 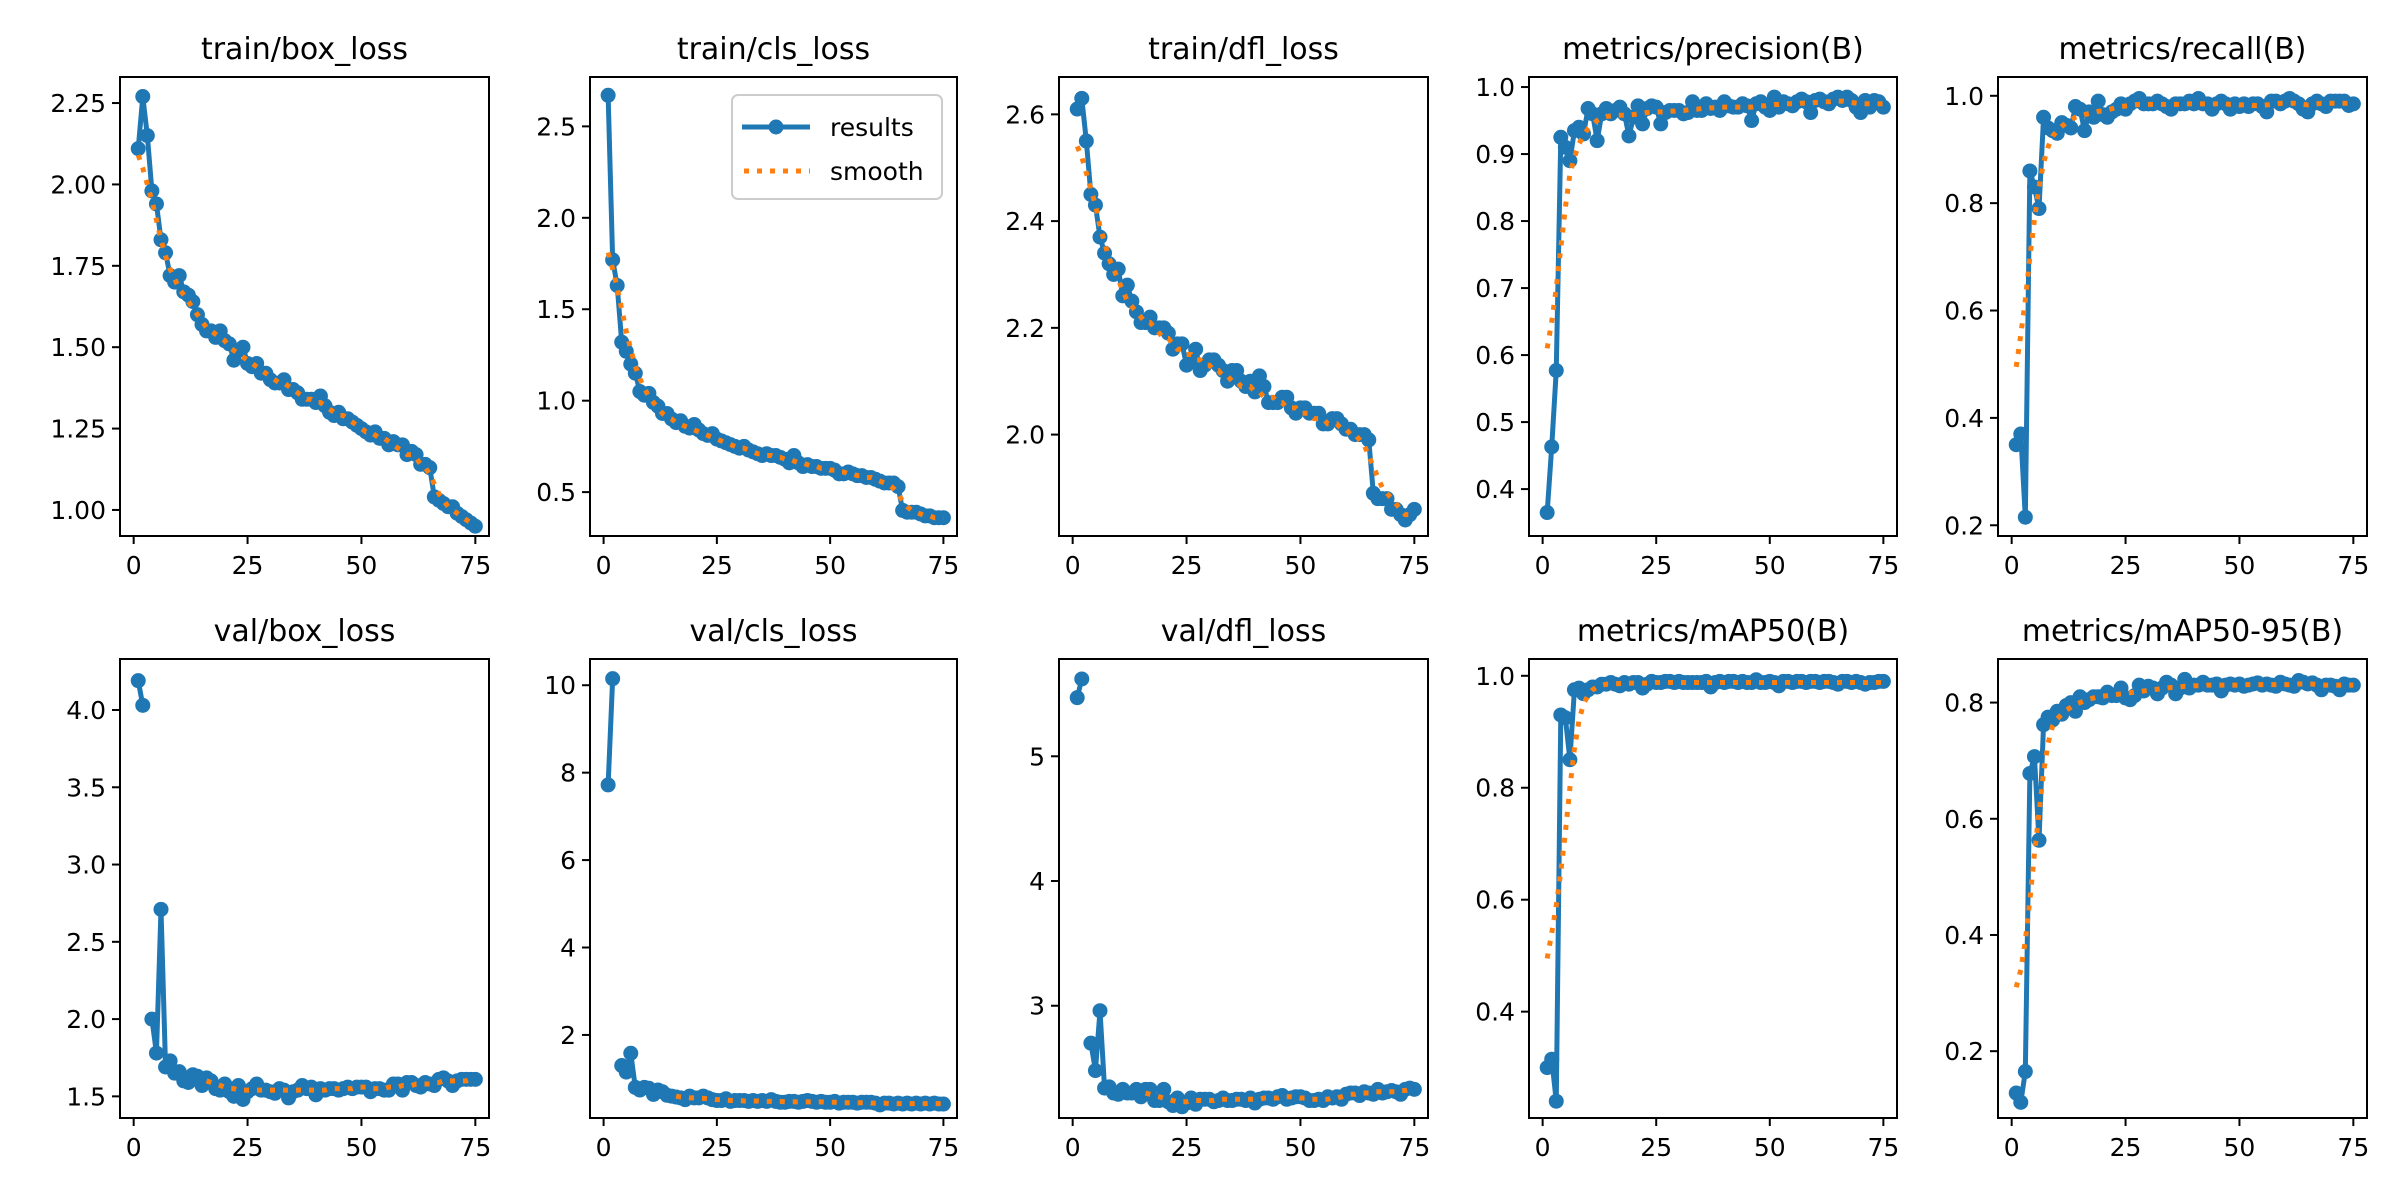 What do you see at coordinates (773, 49) in the screenshot?
I see `subplot-title: train/cls_loss` at bounding box center [773, 49].